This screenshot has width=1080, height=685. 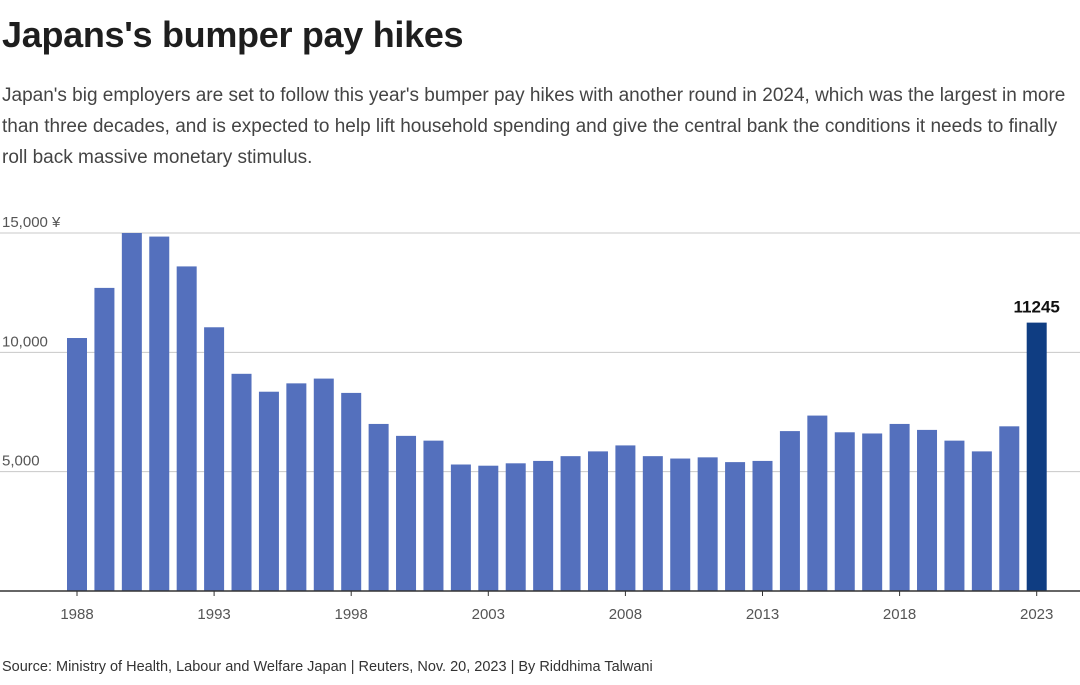 I want to click on chart-title: Japans's bumper pay hikes, so click(x=233, y=34).